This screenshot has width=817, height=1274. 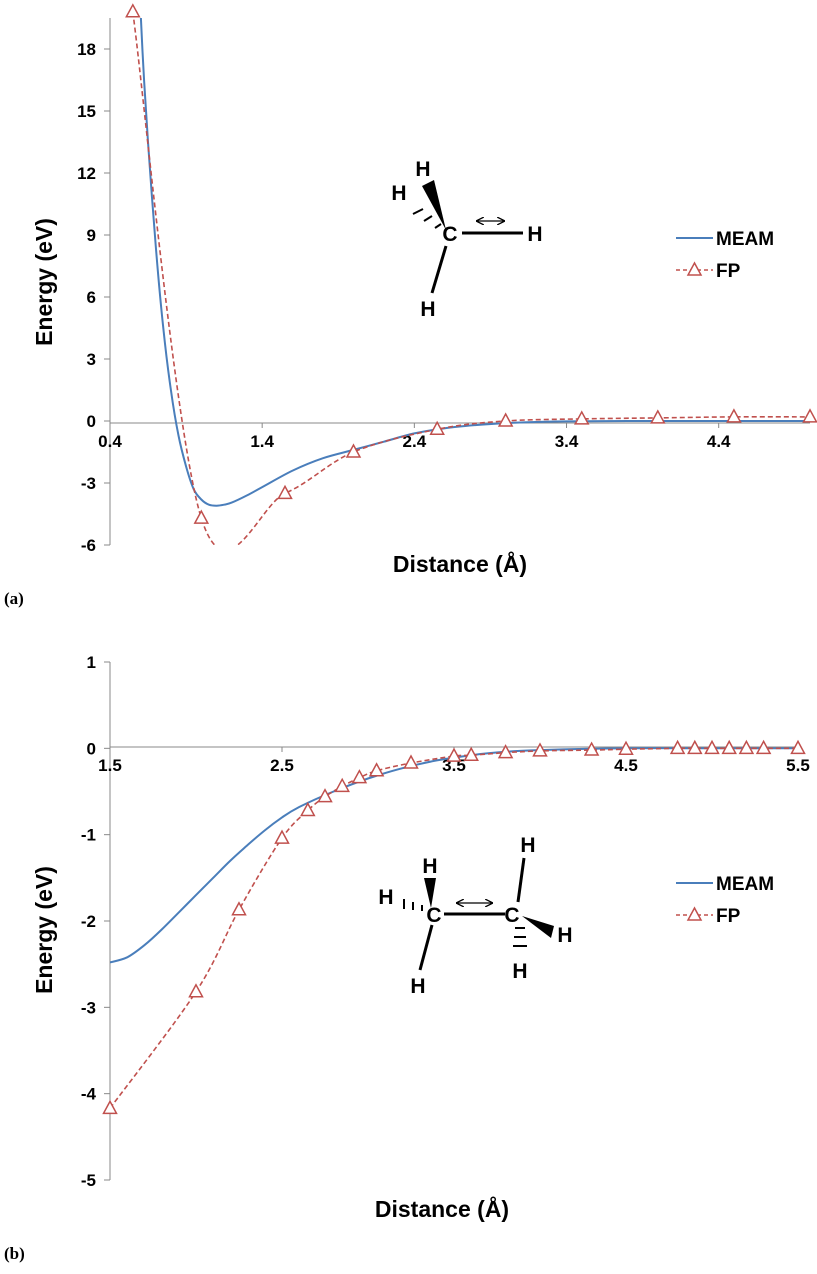 What do you see at coordinates (14, 1253) in the screenshot?
I see `panel-label-b: (b)` at bounding box center [14, 1253].